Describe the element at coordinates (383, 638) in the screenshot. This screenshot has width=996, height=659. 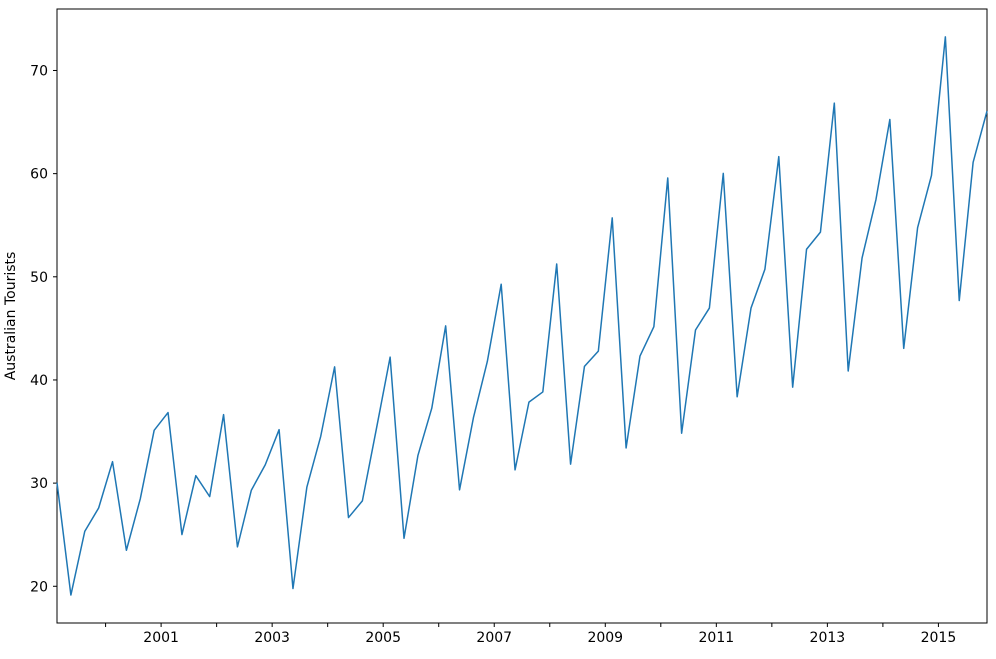
I see `x-tick-label: 2005` at that location.